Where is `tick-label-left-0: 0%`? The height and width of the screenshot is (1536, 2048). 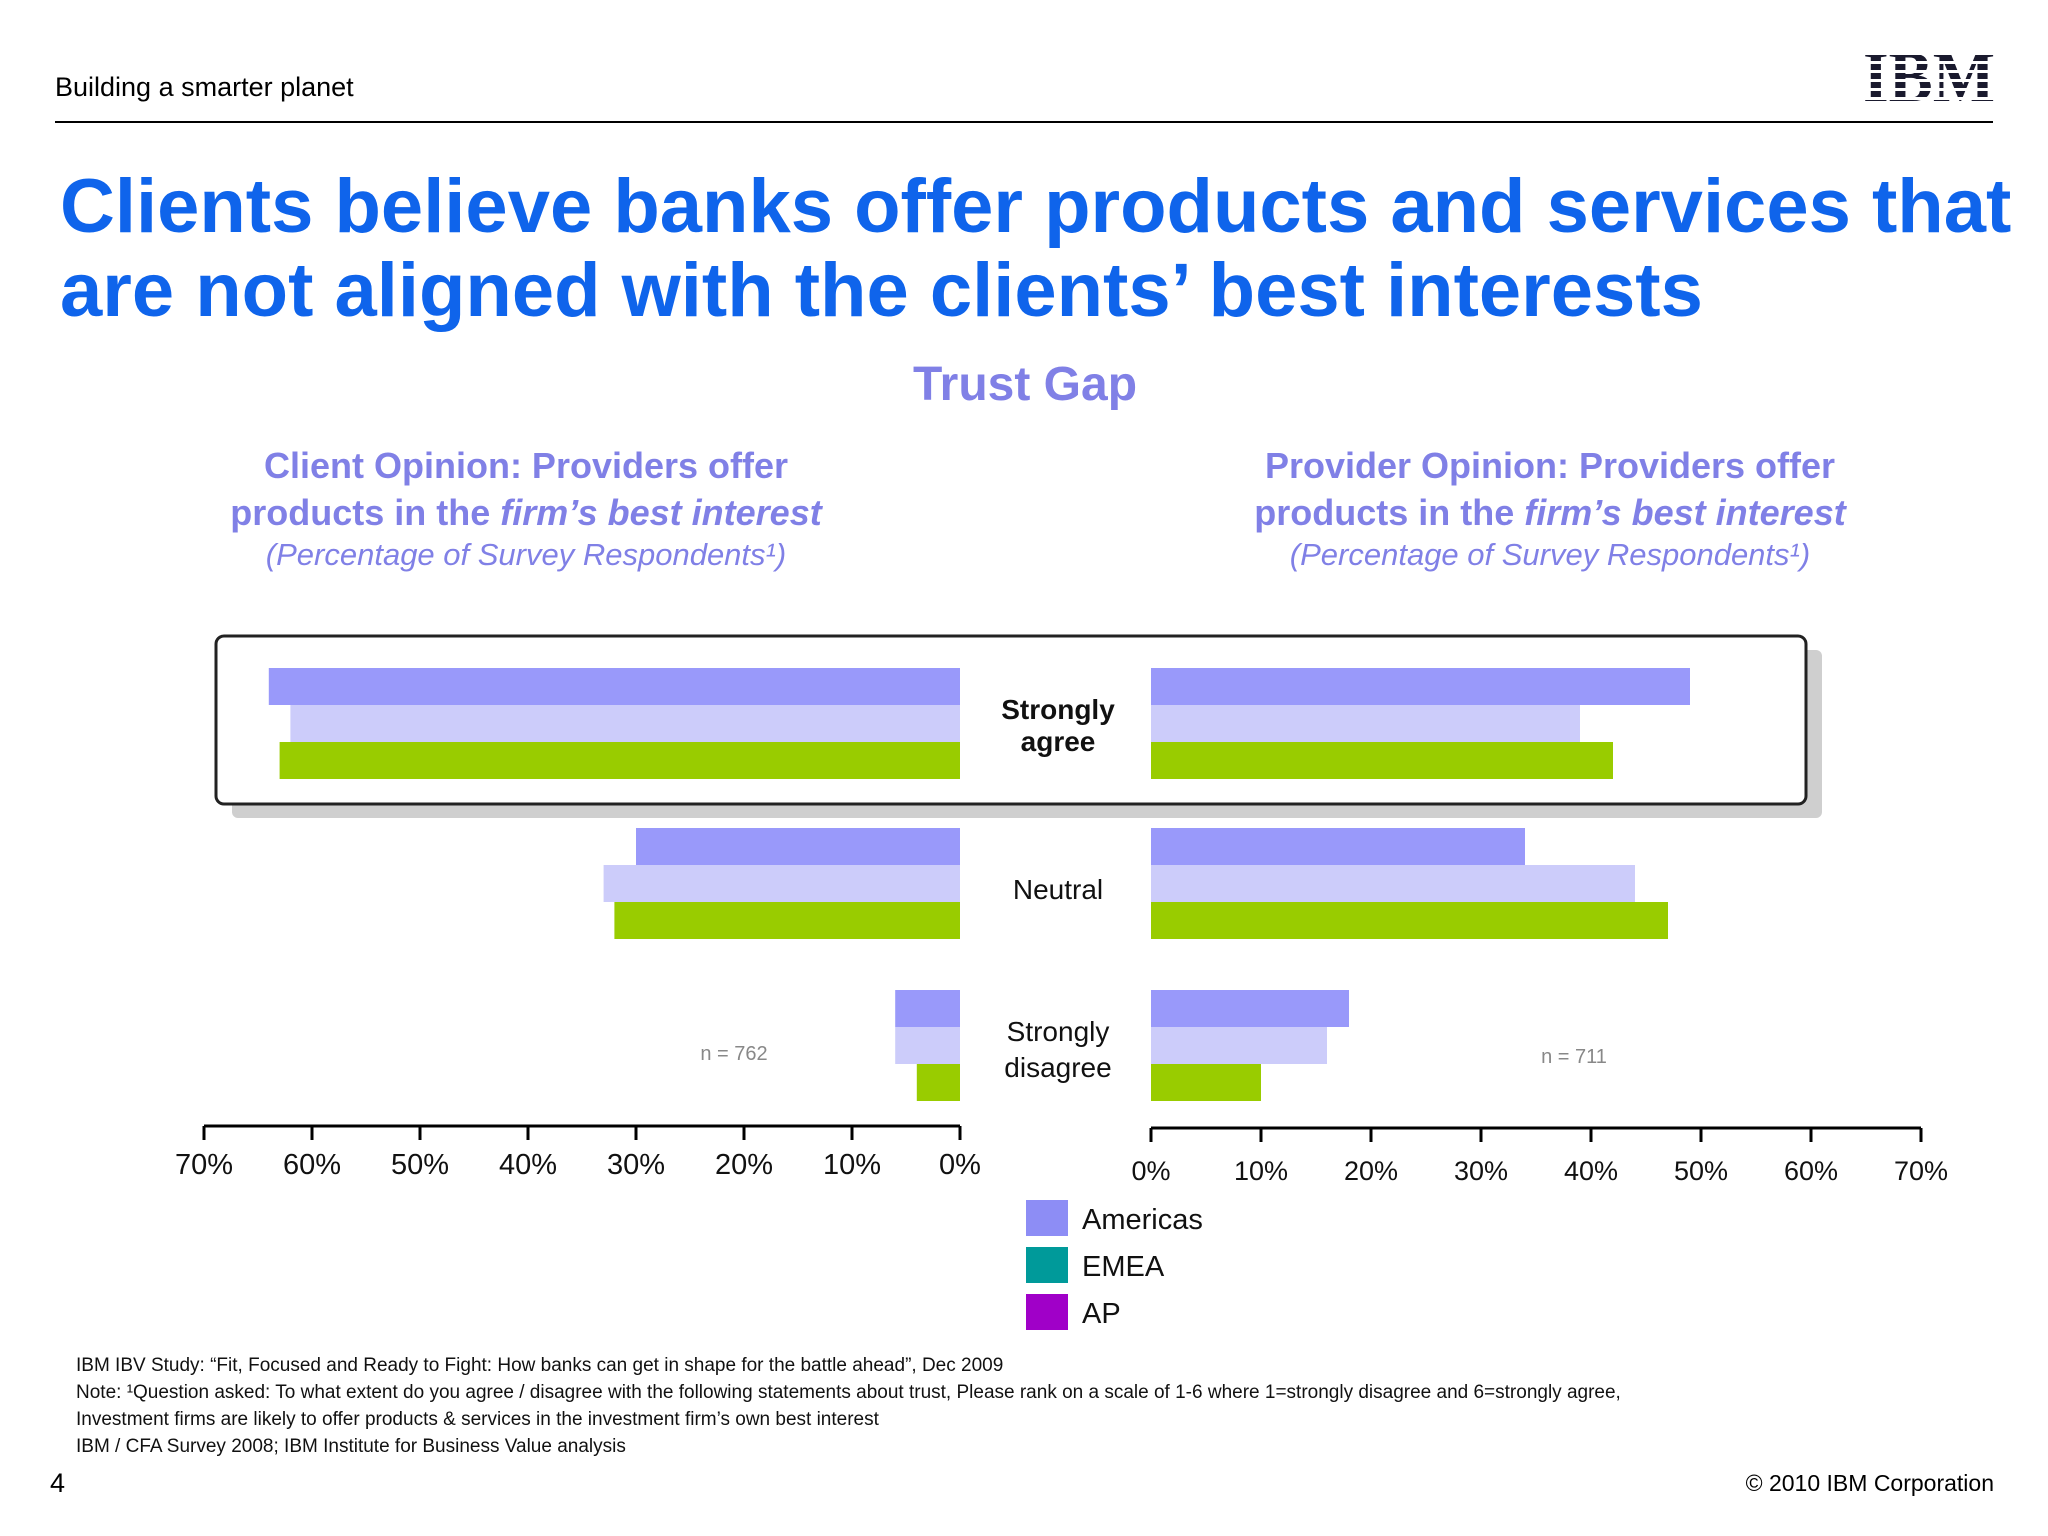 tick-label-left-0: 0% is located at coordinates (960, 1165).